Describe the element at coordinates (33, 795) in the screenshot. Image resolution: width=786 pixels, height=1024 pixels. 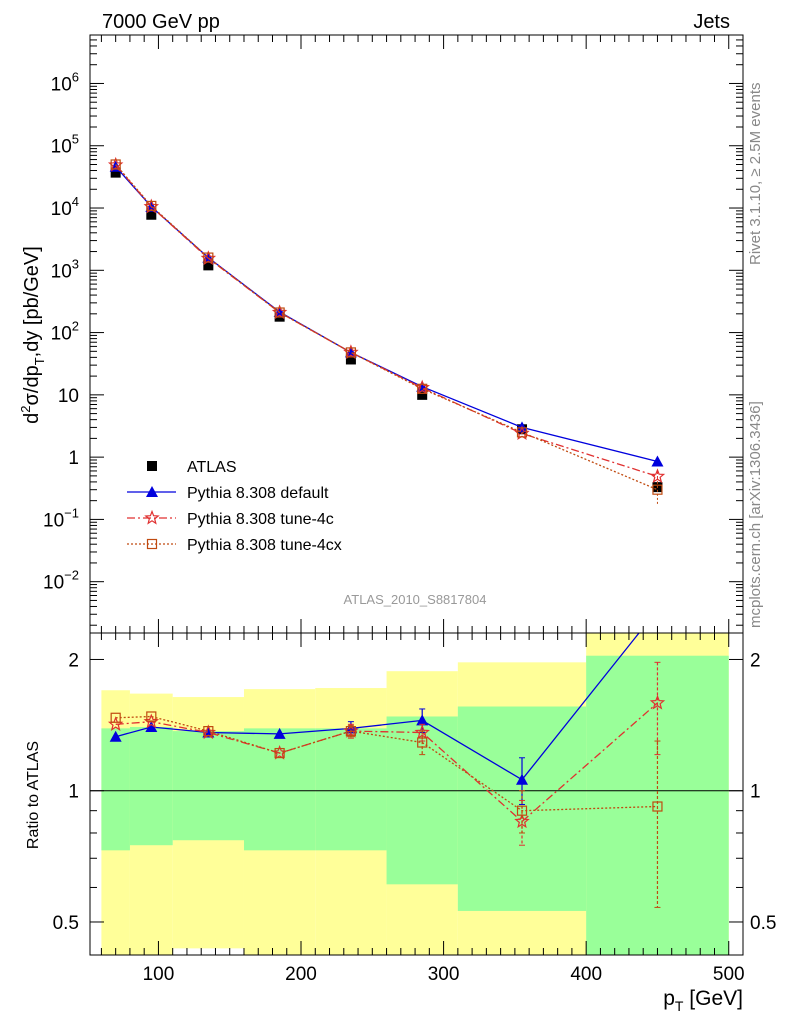
I see `ratio-y-axis-title: Ratio to ATLAS` at that location.